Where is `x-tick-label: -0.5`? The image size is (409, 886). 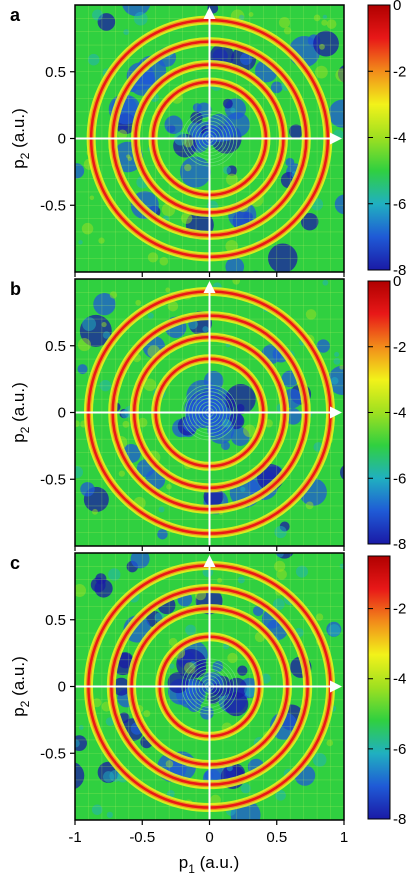 x-tick-label: -0.5 is located at coordinates (142, 837).